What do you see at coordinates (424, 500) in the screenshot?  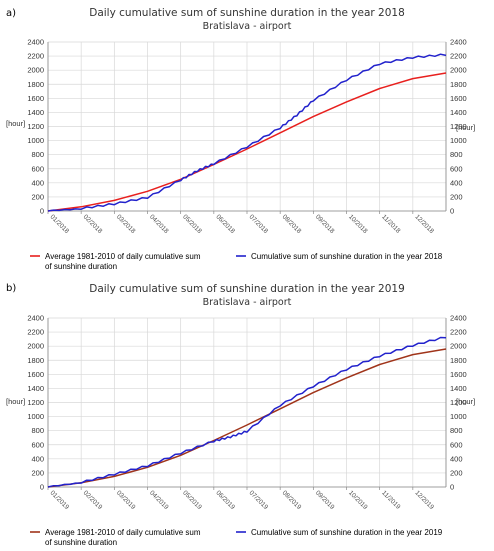 I see `x-tick-label: 12/2019` at bounding box center [424, 500].